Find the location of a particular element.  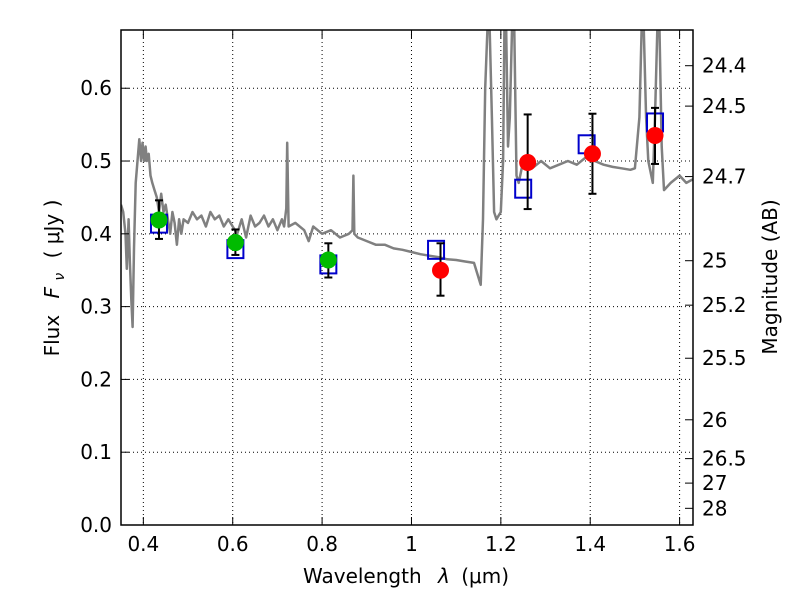

y-tick-label: 0.1 is located at coordinates (96, 452).